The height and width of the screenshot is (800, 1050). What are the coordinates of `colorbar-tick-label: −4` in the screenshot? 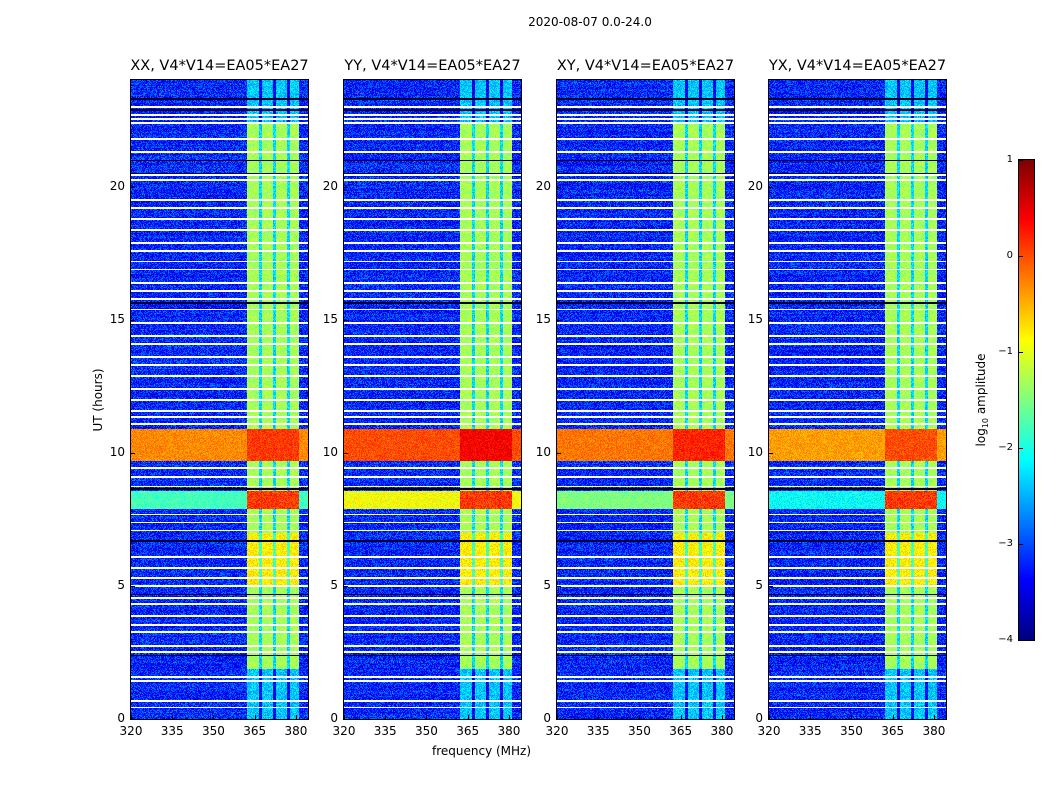 It's located at (1005, 639).